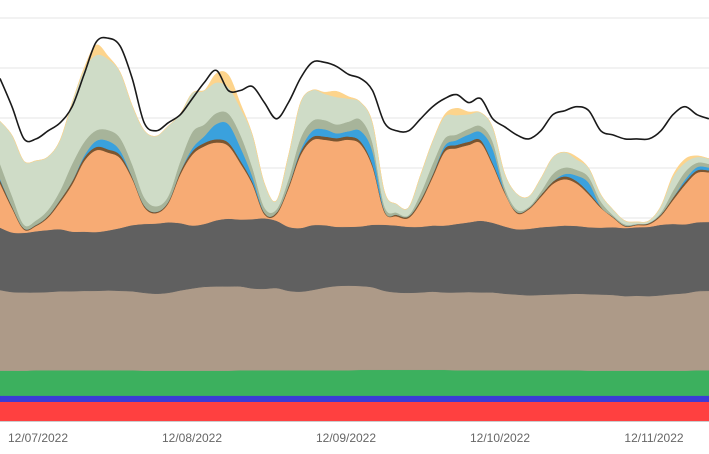  I want to click on x-tick-label: 12/10/2022, so click(500, 438).